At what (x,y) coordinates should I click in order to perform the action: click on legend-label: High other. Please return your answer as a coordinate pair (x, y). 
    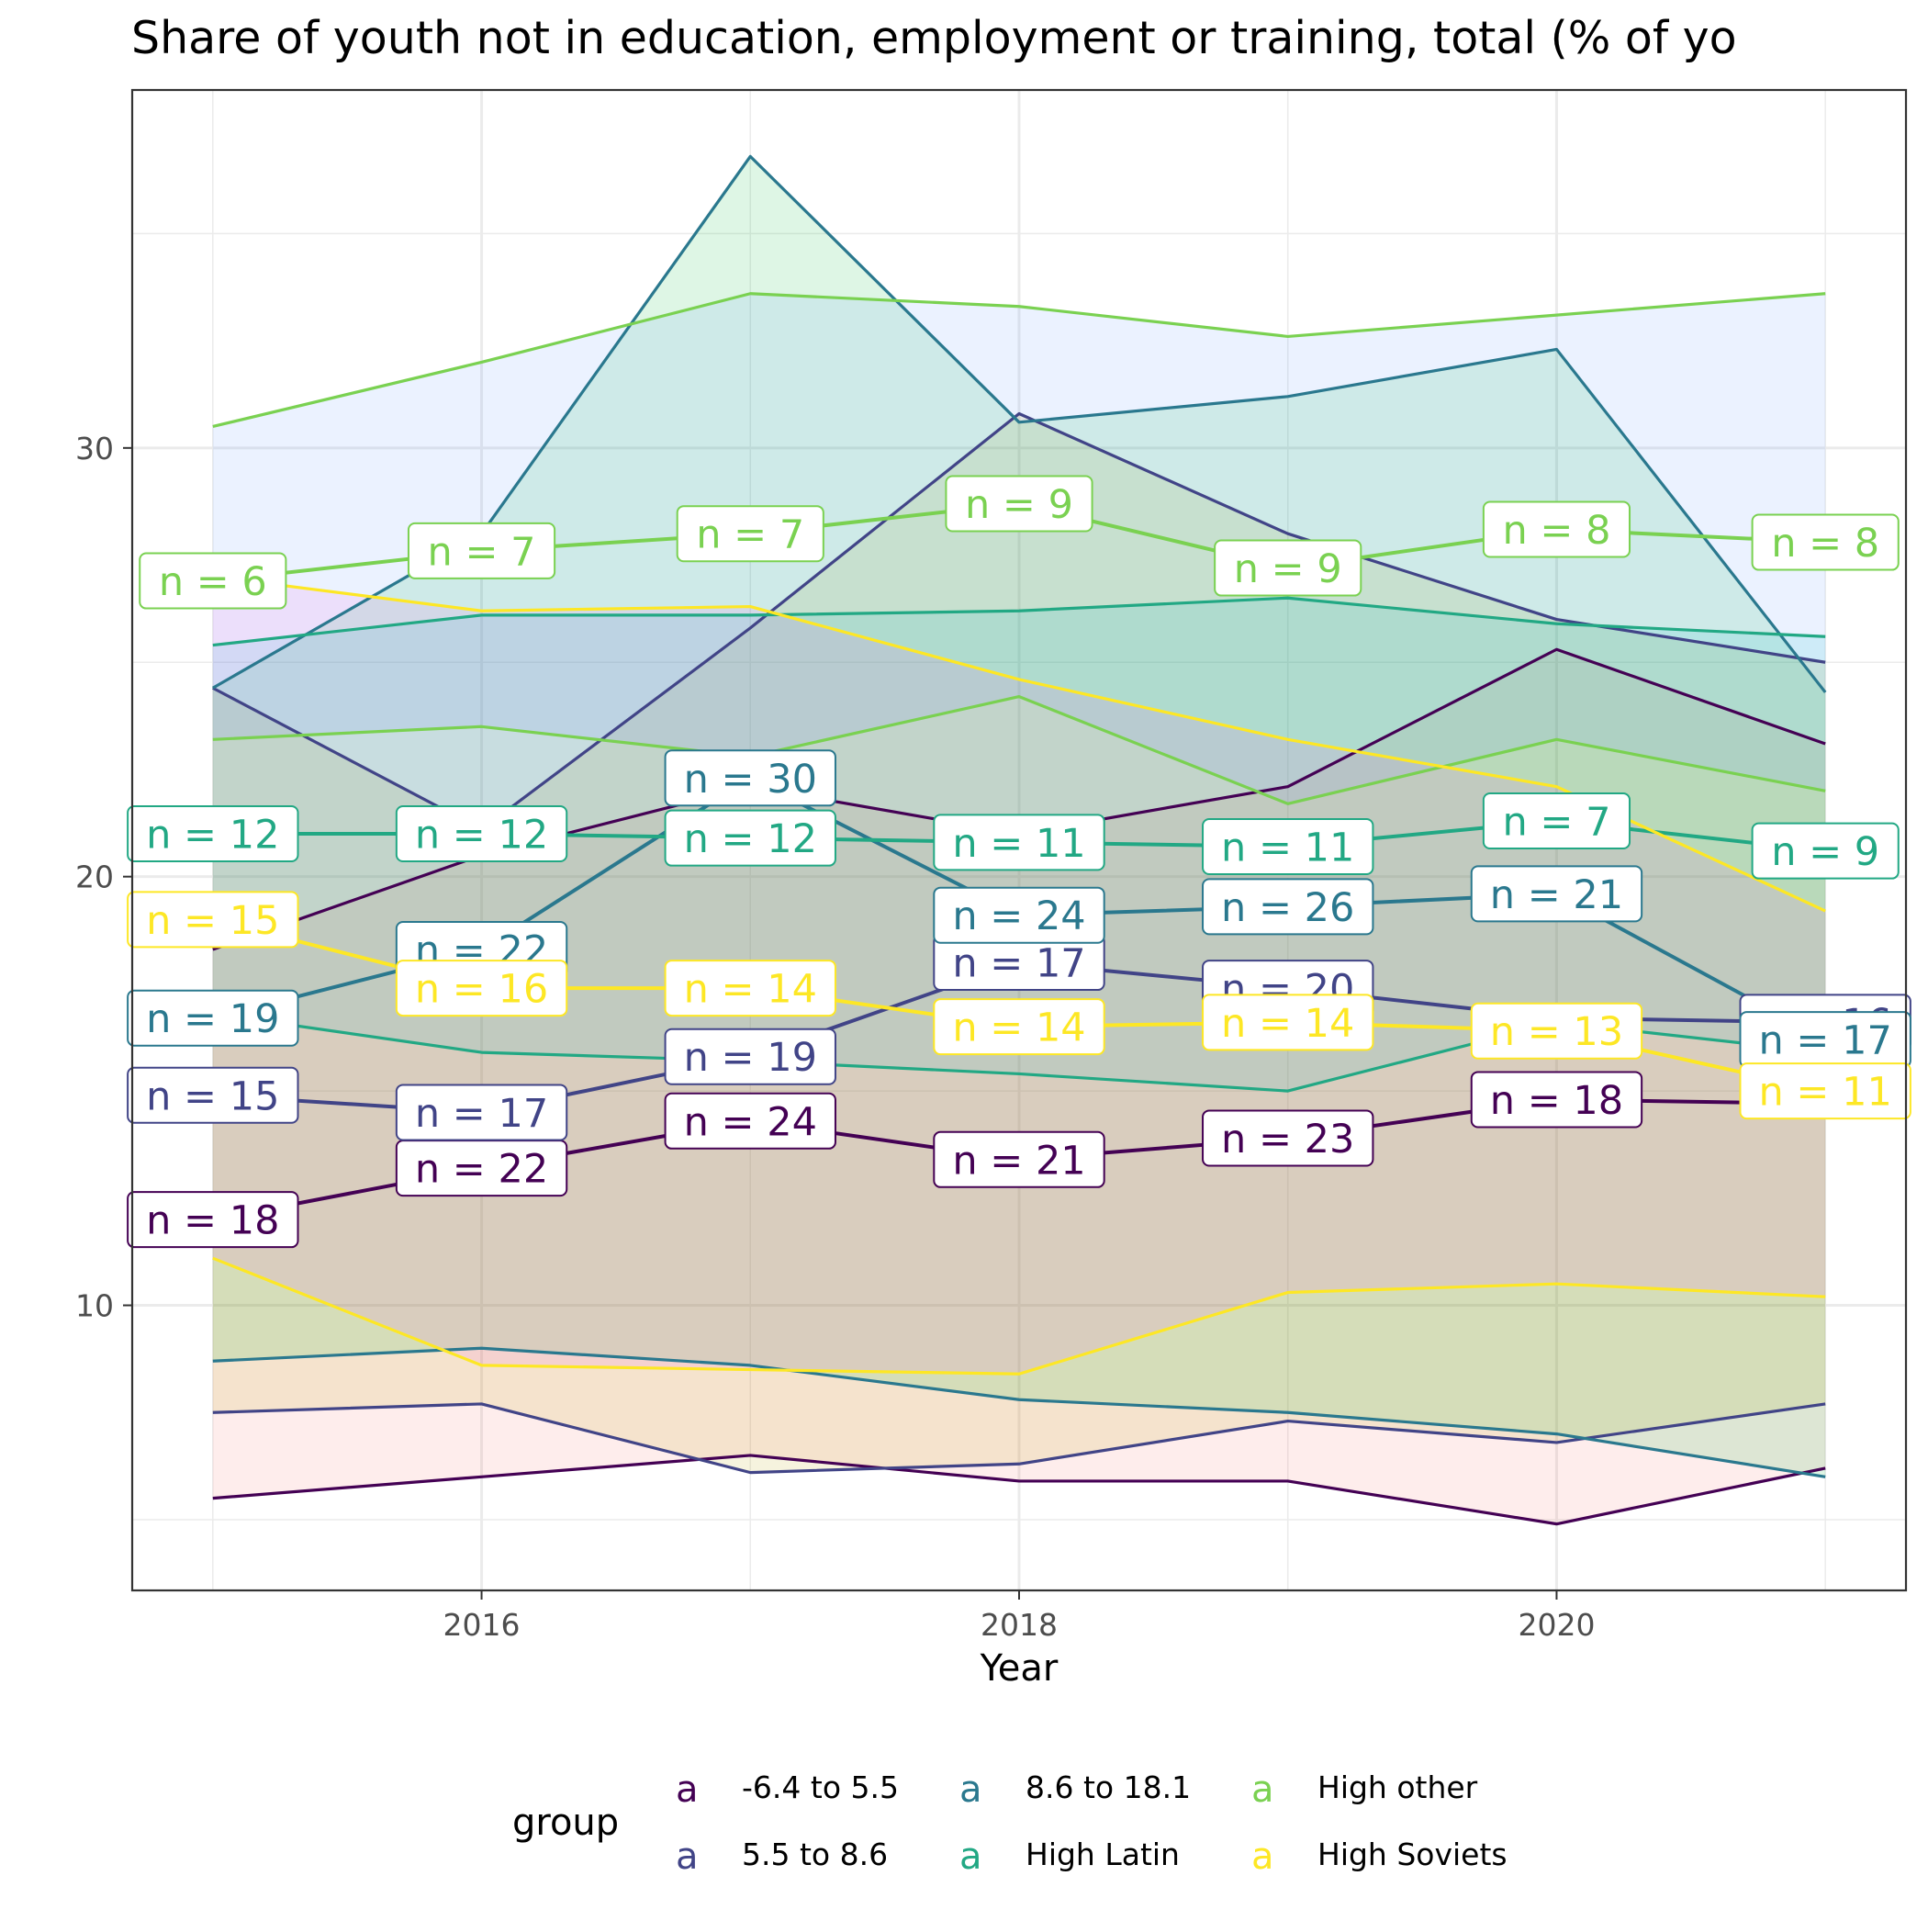
    Looking at the image, I should click on (1397, 1787).